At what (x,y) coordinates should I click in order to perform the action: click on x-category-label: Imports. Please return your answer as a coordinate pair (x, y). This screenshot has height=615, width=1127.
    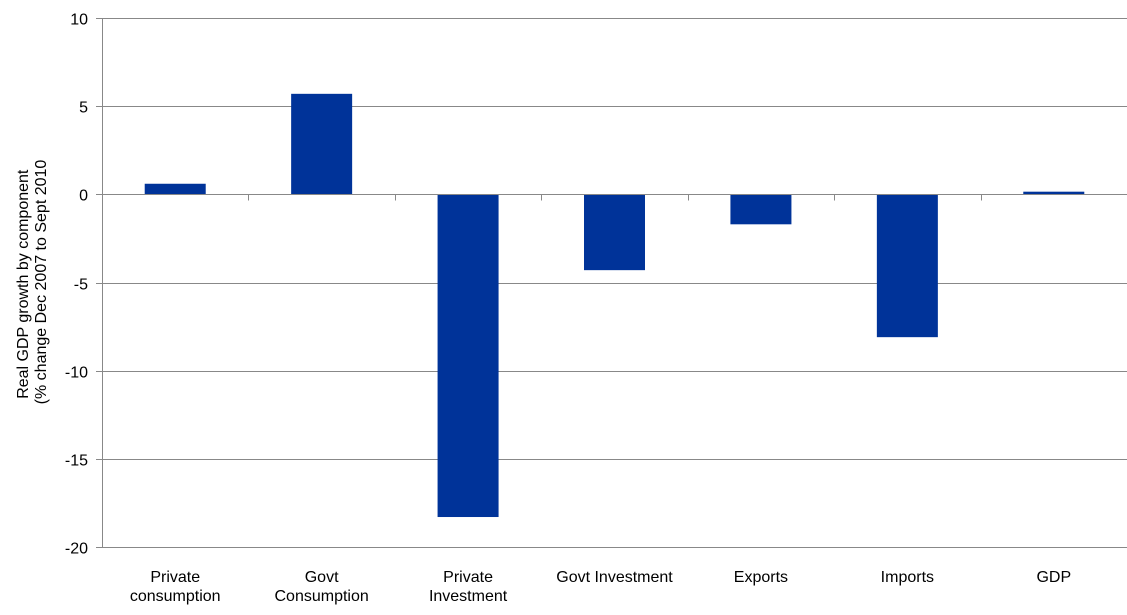
    Looking at the image, I should click on (907, 577).